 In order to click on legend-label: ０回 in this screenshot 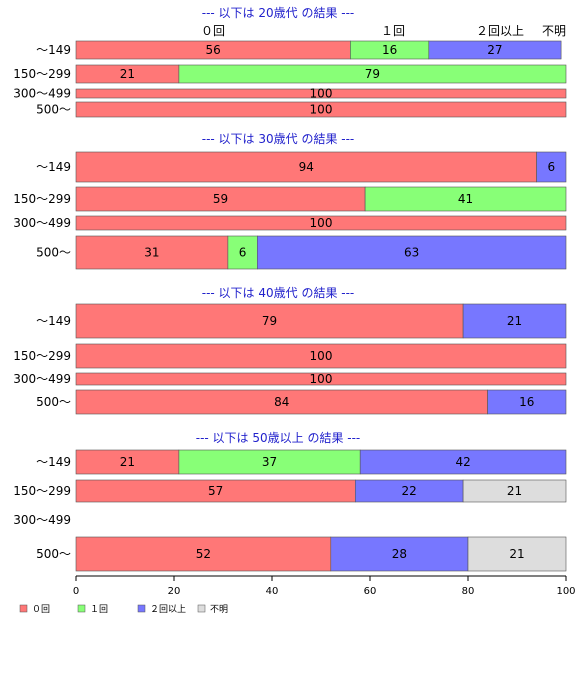, I will do `click(41, 609)`.